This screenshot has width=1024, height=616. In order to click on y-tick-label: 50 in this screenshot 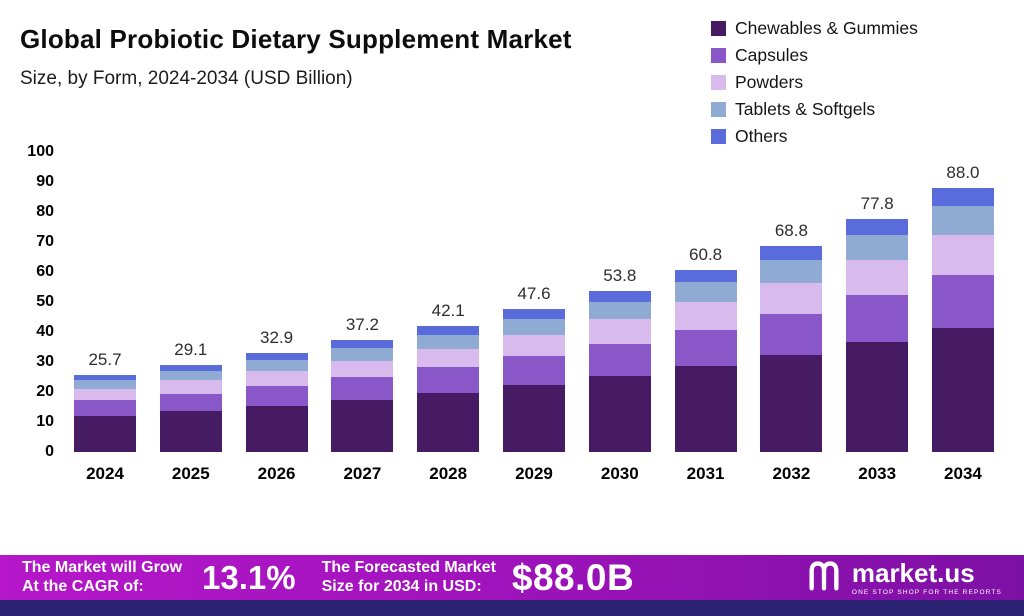, I will do `click(45, 301)`.